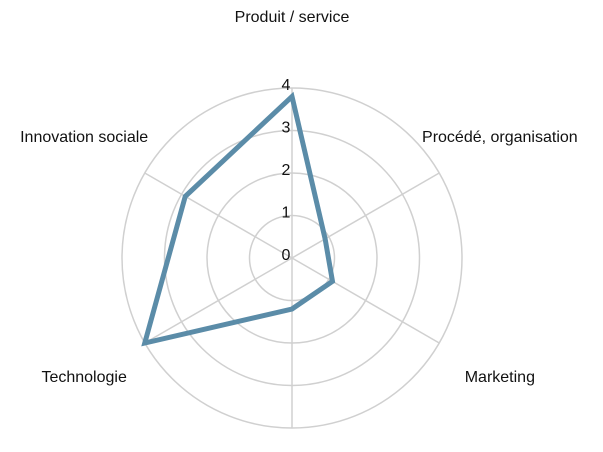 The width and height of the screenshot is (603, 452). Describe the element at coordinates (292, 17) in the screenshot. I see `category-label: Produit / service` at that location.